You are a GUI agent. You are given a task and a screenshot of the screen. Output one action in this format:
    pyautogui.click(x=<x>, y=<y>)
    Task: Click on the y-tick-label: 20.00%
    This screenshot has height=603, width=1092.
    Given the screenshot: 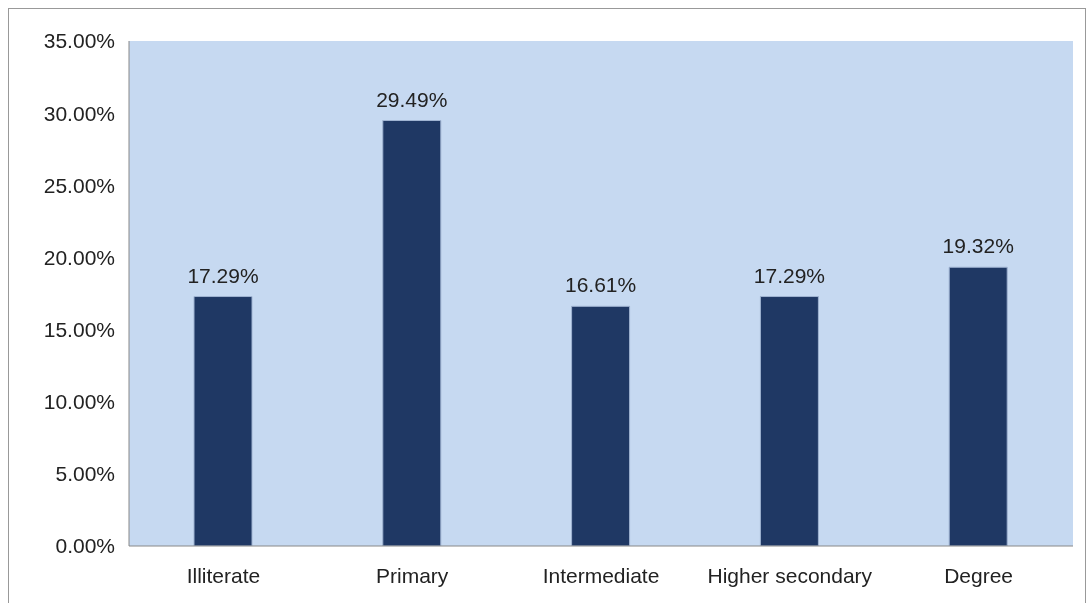 What is the action you would take?
    pyautogui.click(x=79, y=257)
    